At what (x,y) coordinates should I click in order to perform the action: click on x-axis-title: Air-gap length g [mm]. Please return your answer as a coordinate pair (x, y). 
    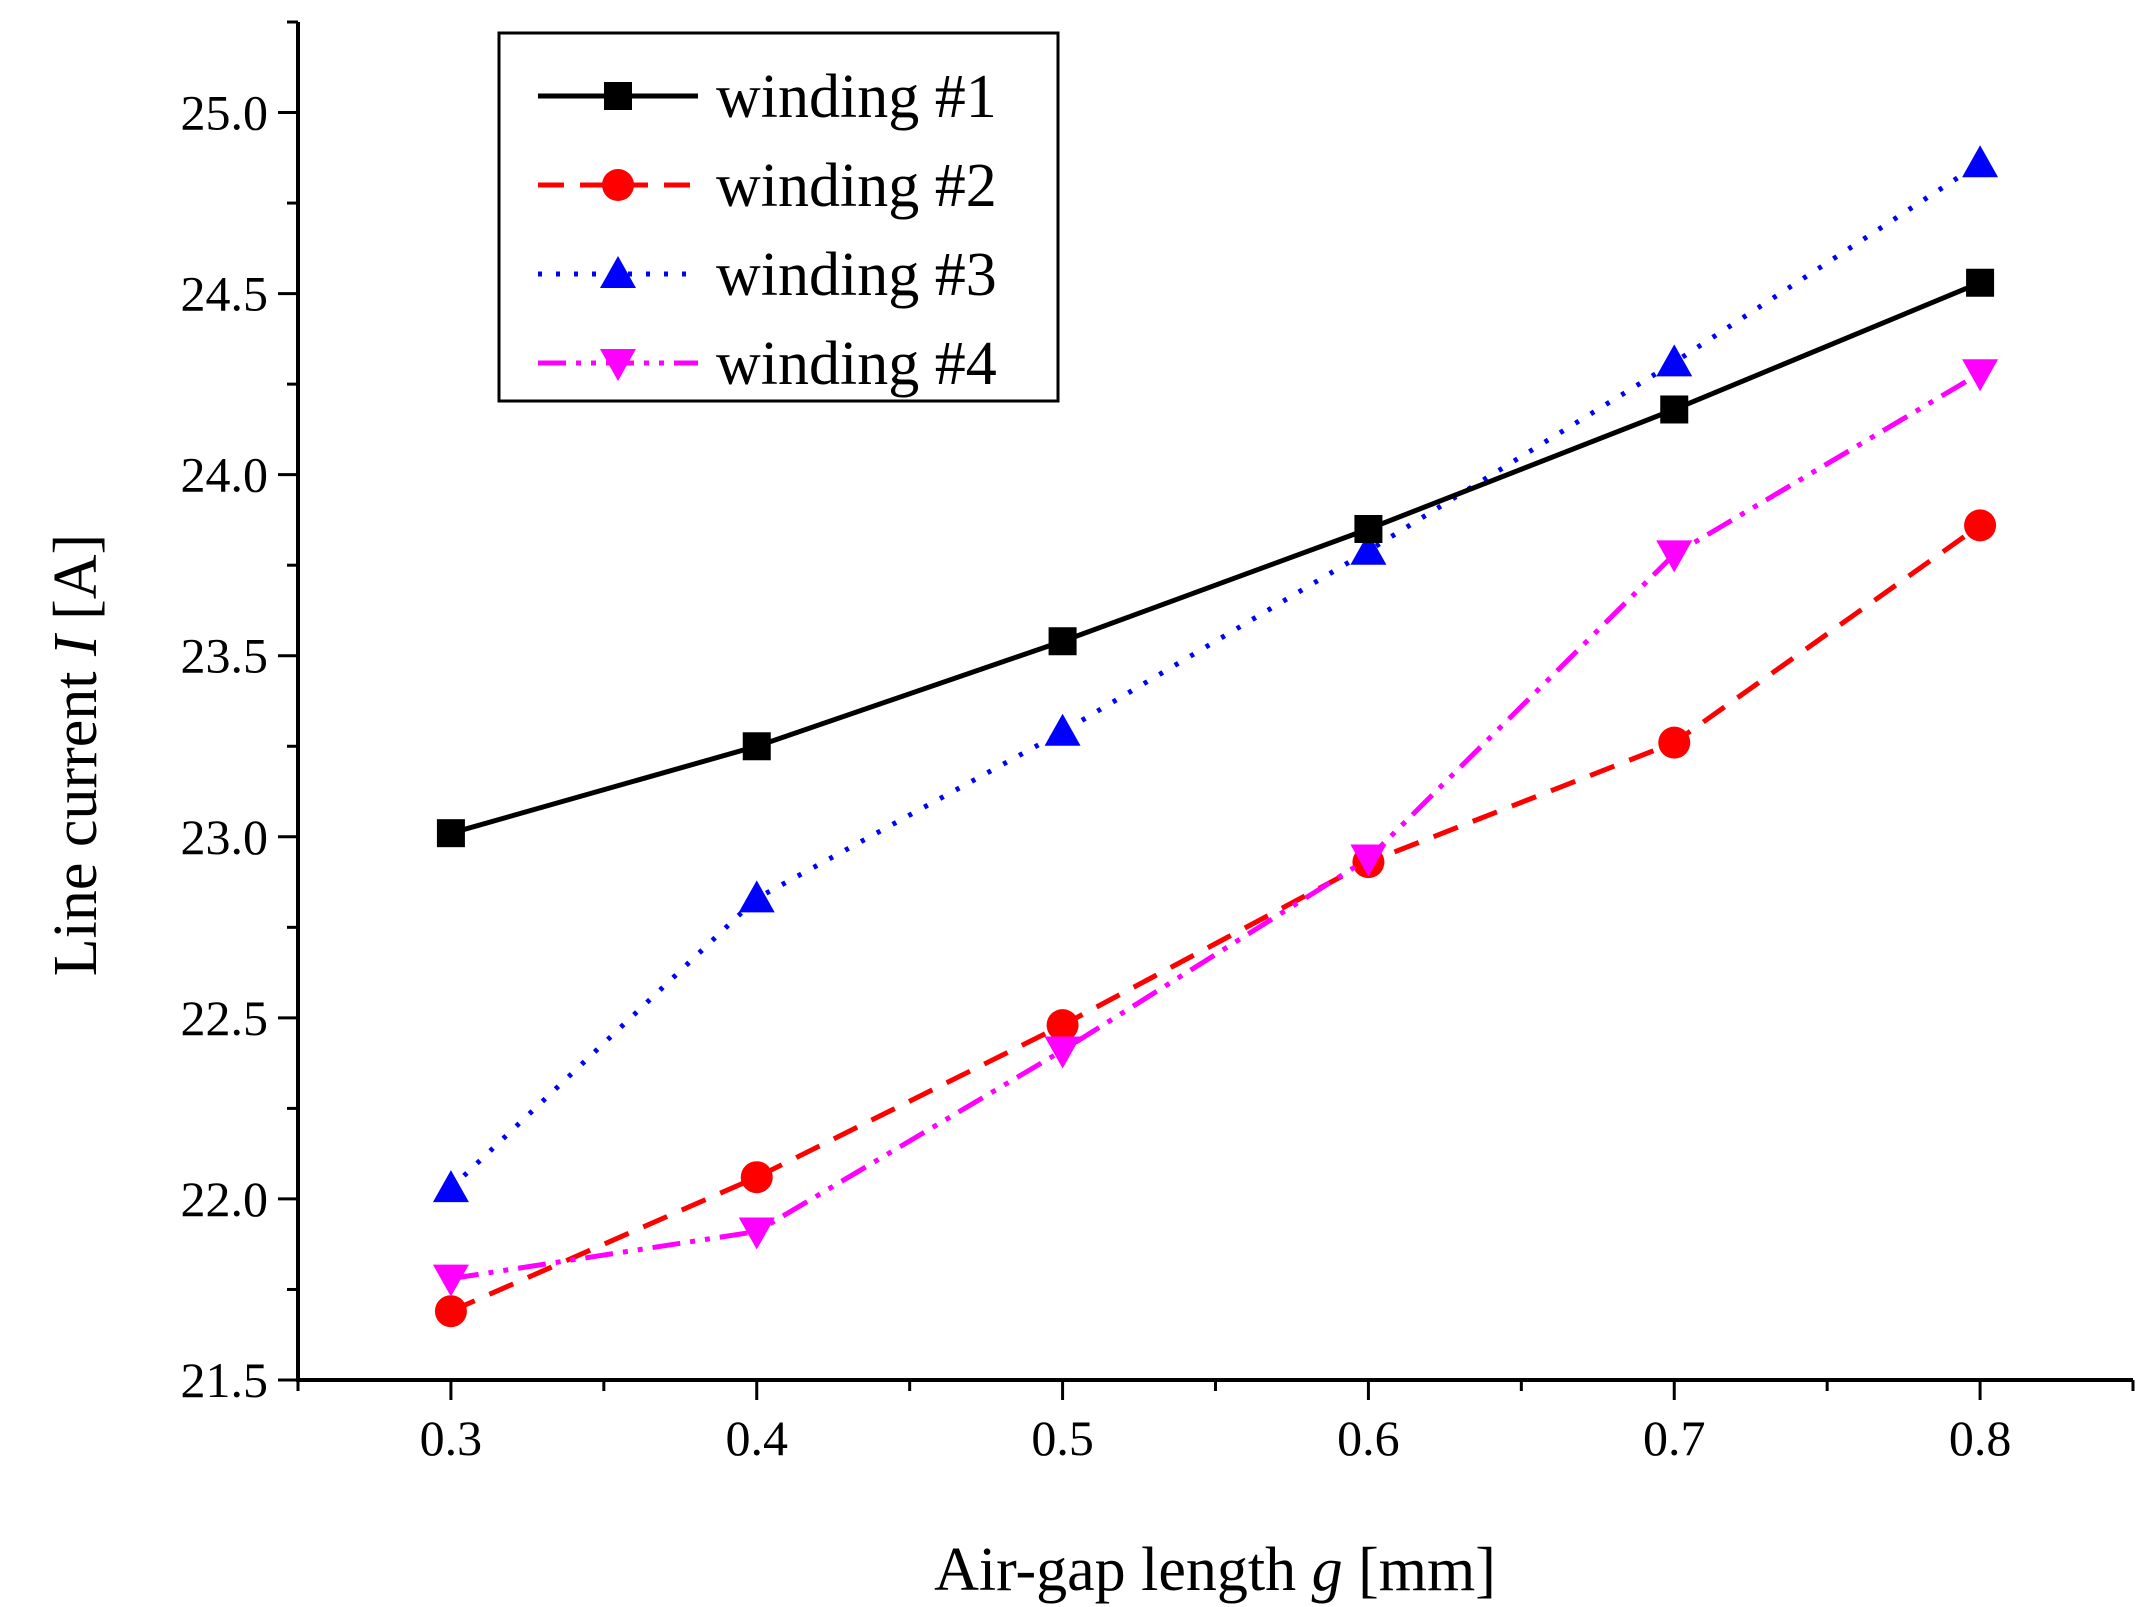
    Looking at the image, I should click on (1215, 1570).